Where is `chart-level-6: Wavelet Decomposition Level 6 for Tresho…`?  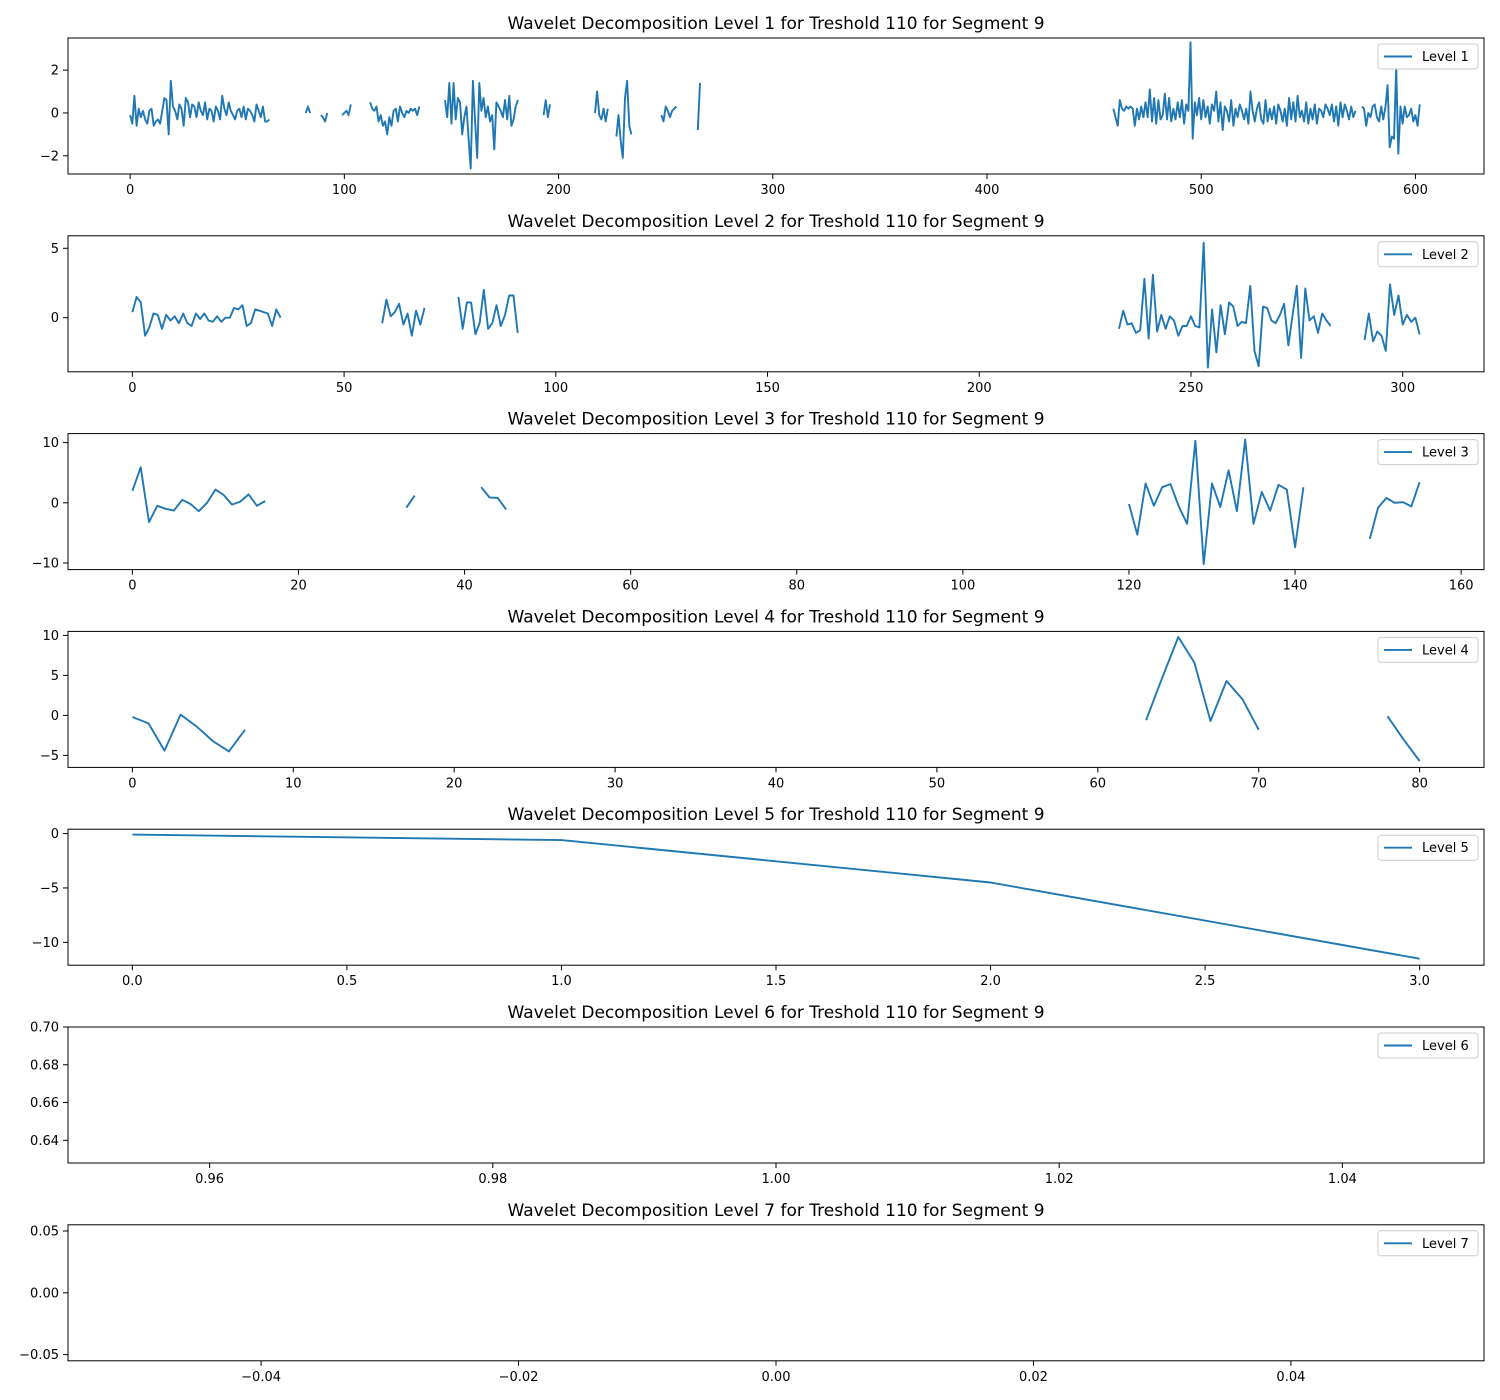 chart-level-6: Wavelet Decomposition Level 6 for Tresho… is located at coordinates (757, 1095).